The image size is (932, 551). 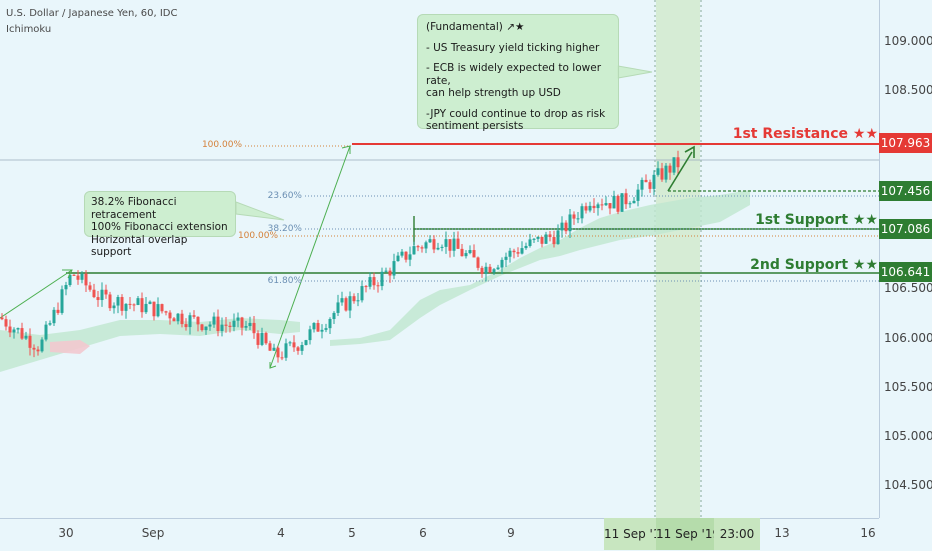 I want to click on fib-note-line3: Horizontal overlap support, so click(x=139, y=246).